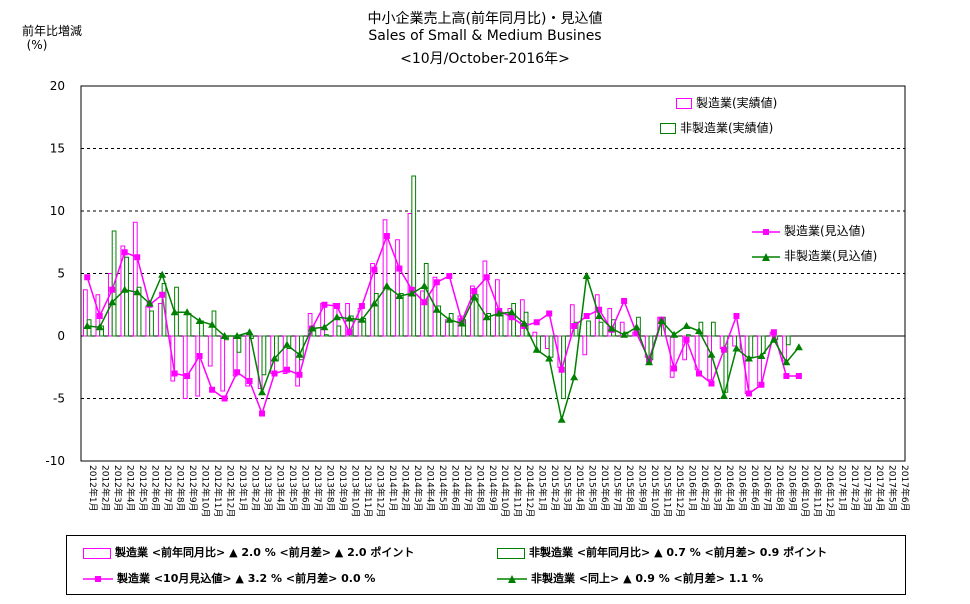 The width and height of the screenshot is (970, 604). I want to click on x-tick-label: 2014年9月, so click(493, 488).